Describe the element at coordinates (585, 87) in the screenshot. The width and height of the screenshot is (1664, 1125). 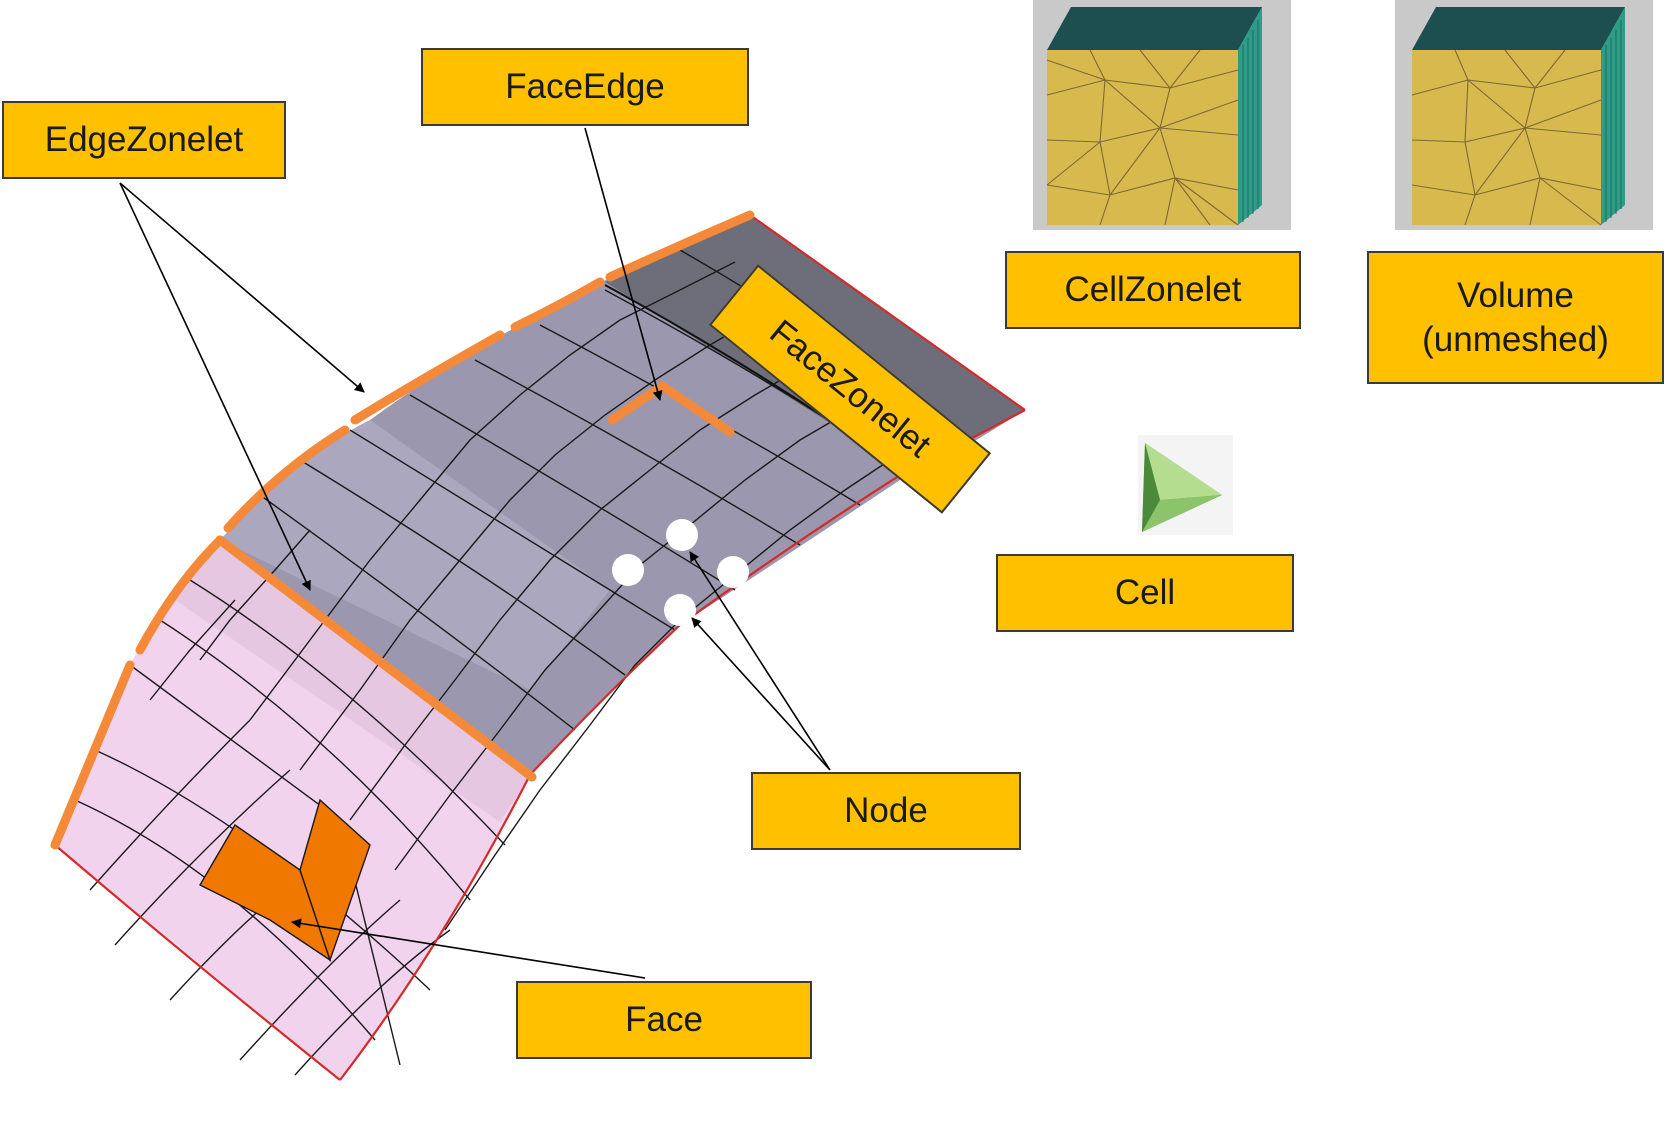
I see `label-face-edge: FaceEdge` at that location.